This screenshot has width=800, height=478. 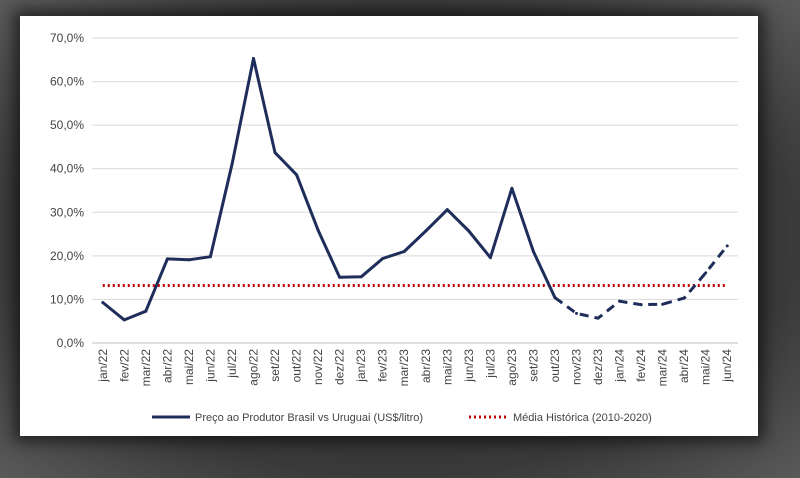 What do you see at coordinates (67, 82) in the screenshot?
I see `y-tick-label: 60,0%` at bounding box center [67, 82].